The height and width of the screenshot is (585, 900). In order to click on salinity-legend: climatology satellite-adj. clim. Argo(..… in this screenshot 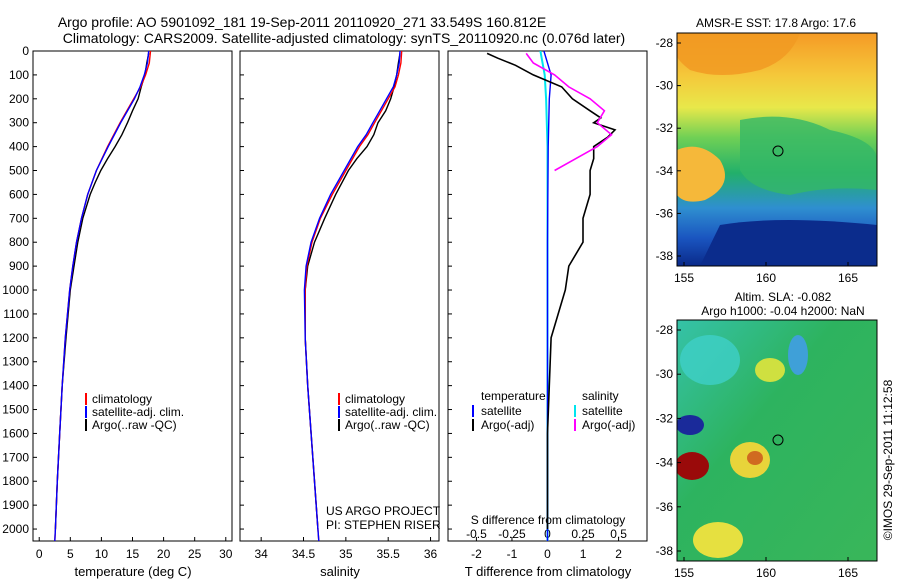, I will do `click(383, 462)`.